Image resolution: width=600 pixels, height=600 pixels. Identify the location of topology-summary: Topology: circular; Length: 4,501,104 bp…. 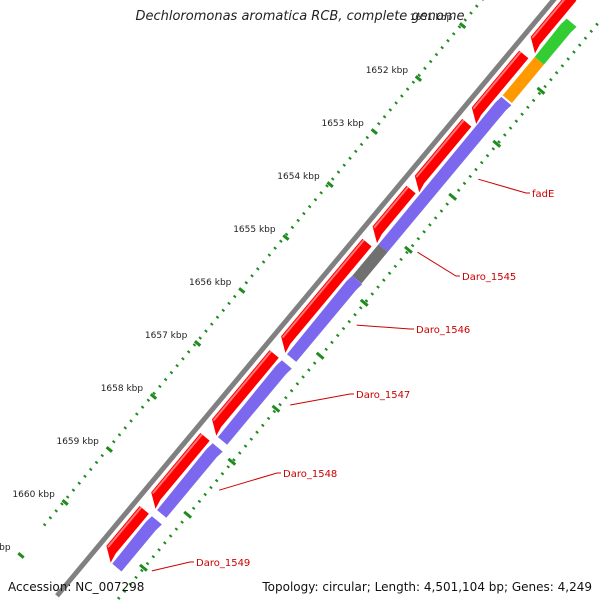
(427, 587).